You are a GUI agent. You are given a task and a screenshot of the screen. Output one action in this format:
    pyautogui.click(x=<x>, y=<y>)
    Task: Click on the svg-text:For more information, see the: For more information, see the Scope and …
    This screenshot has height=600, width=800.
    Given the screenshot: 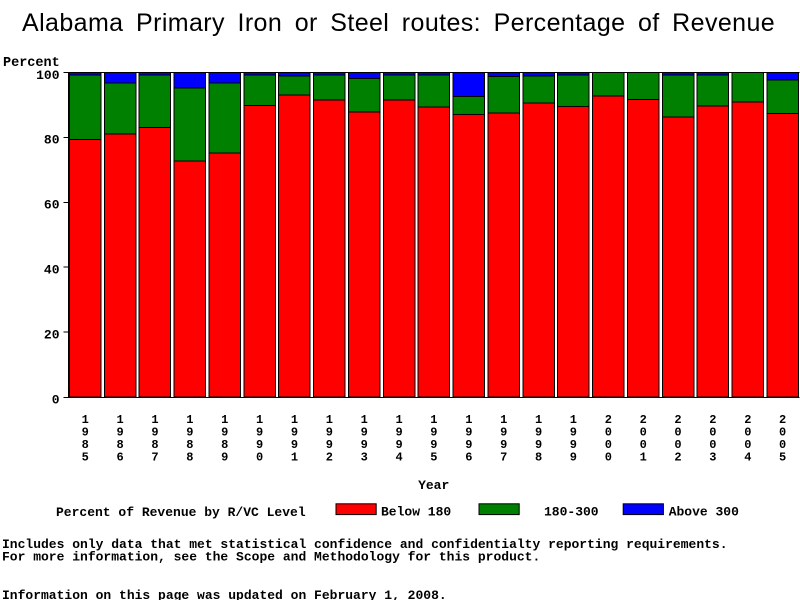 What is the action you would take?
    pyautogui.click(x=271, y=556)
    